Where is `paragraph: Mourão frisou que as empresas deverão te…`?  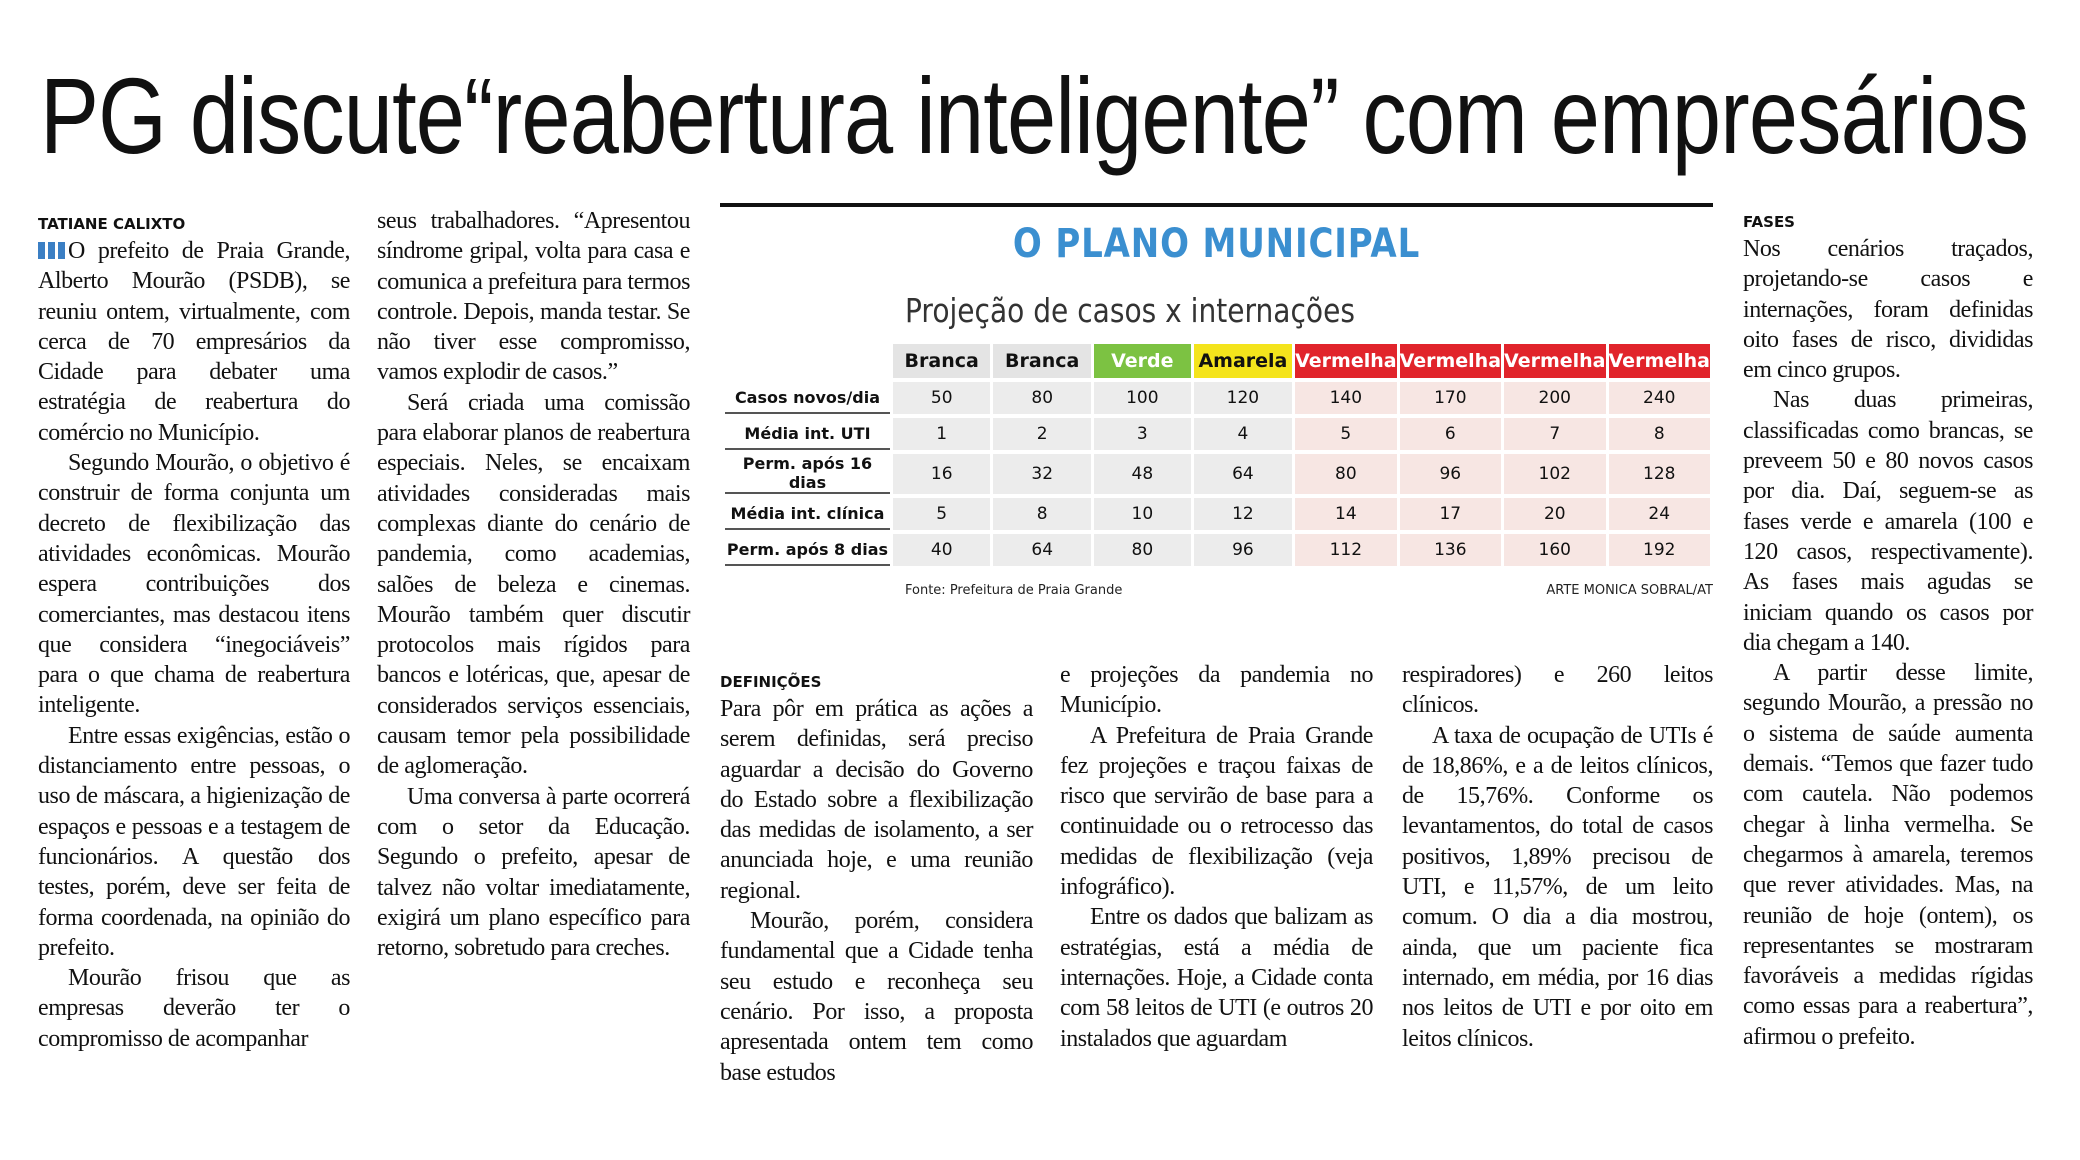 paragraph: Mourão frisou que as empresas deverão te… is located at coordinates (194, 1008).